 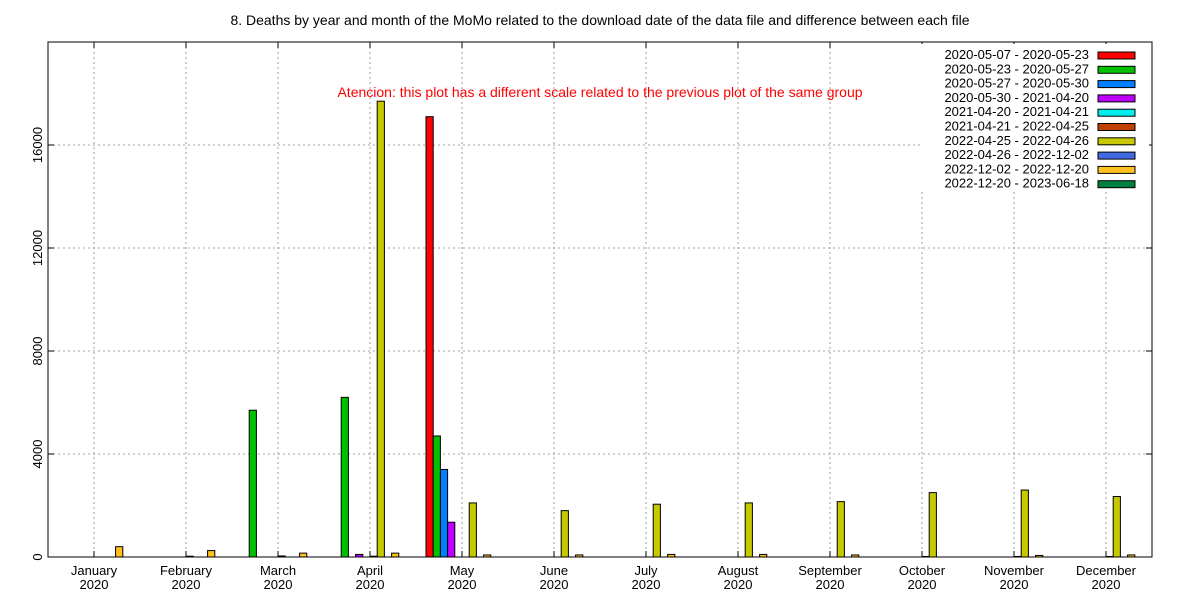 I want to click on x-tick-label-month: January, so click(x=94, y=570).